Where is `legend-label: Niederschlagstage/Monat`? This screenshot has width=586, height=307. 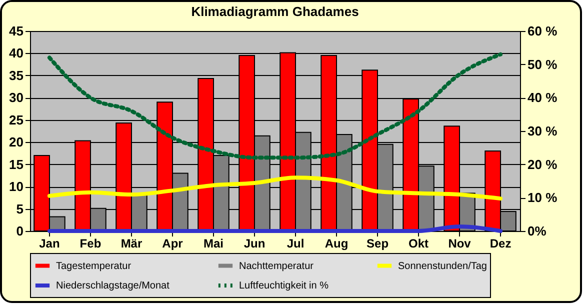 legend-label: Niederschlagstage/Monat is located at coordinates (113, 286).